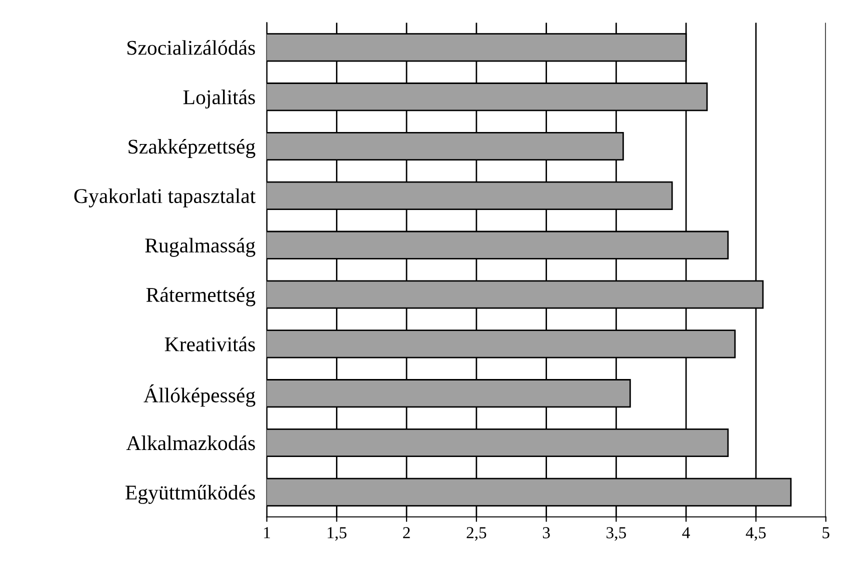  What do you see at coordinates (201, 296) in the screenshot?
I see `y-tick-label: Rátermettség` at bounding box center [201, 296].